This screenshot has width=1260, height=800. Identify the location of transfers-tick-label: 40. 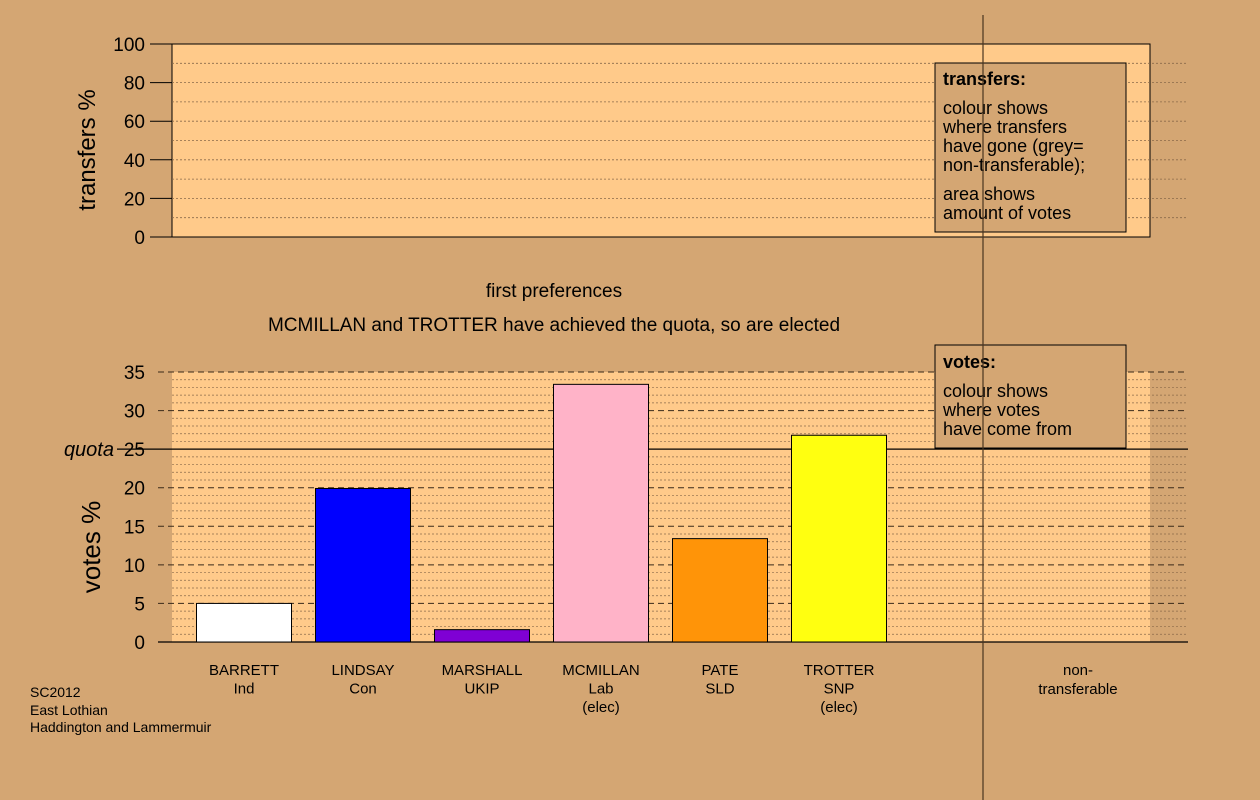
(134, 161).